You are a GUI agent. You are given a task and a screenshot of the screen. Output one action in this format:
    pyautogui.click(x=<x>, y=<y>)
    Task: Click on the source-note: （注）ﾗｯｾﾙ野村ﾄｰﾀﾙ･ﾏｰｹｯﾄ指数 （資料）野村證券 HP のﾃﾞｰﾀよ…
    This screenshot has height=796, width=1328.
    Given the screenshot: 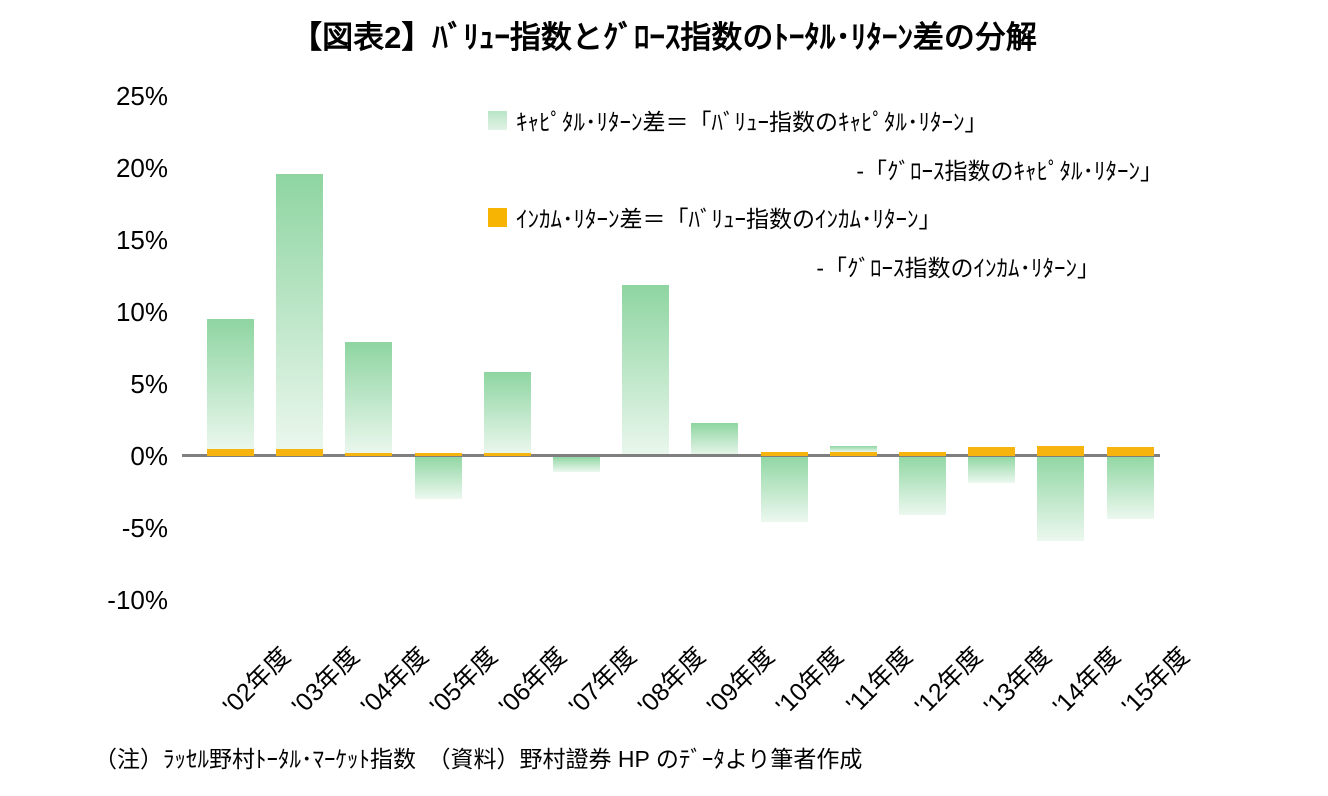 What is the action you would take?
    pyautogui.click(x=478, y=759)
    